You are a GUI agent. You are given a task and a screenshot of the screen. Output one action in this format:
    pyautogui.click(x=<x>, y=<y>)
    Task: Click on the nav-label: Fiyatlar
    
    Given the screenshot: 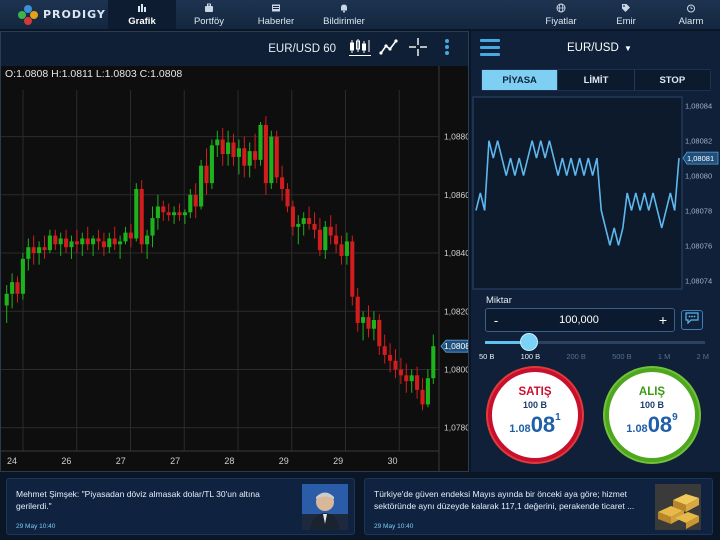 What is the action you would take?
    pyautogui.click(x=561, y=21)
    